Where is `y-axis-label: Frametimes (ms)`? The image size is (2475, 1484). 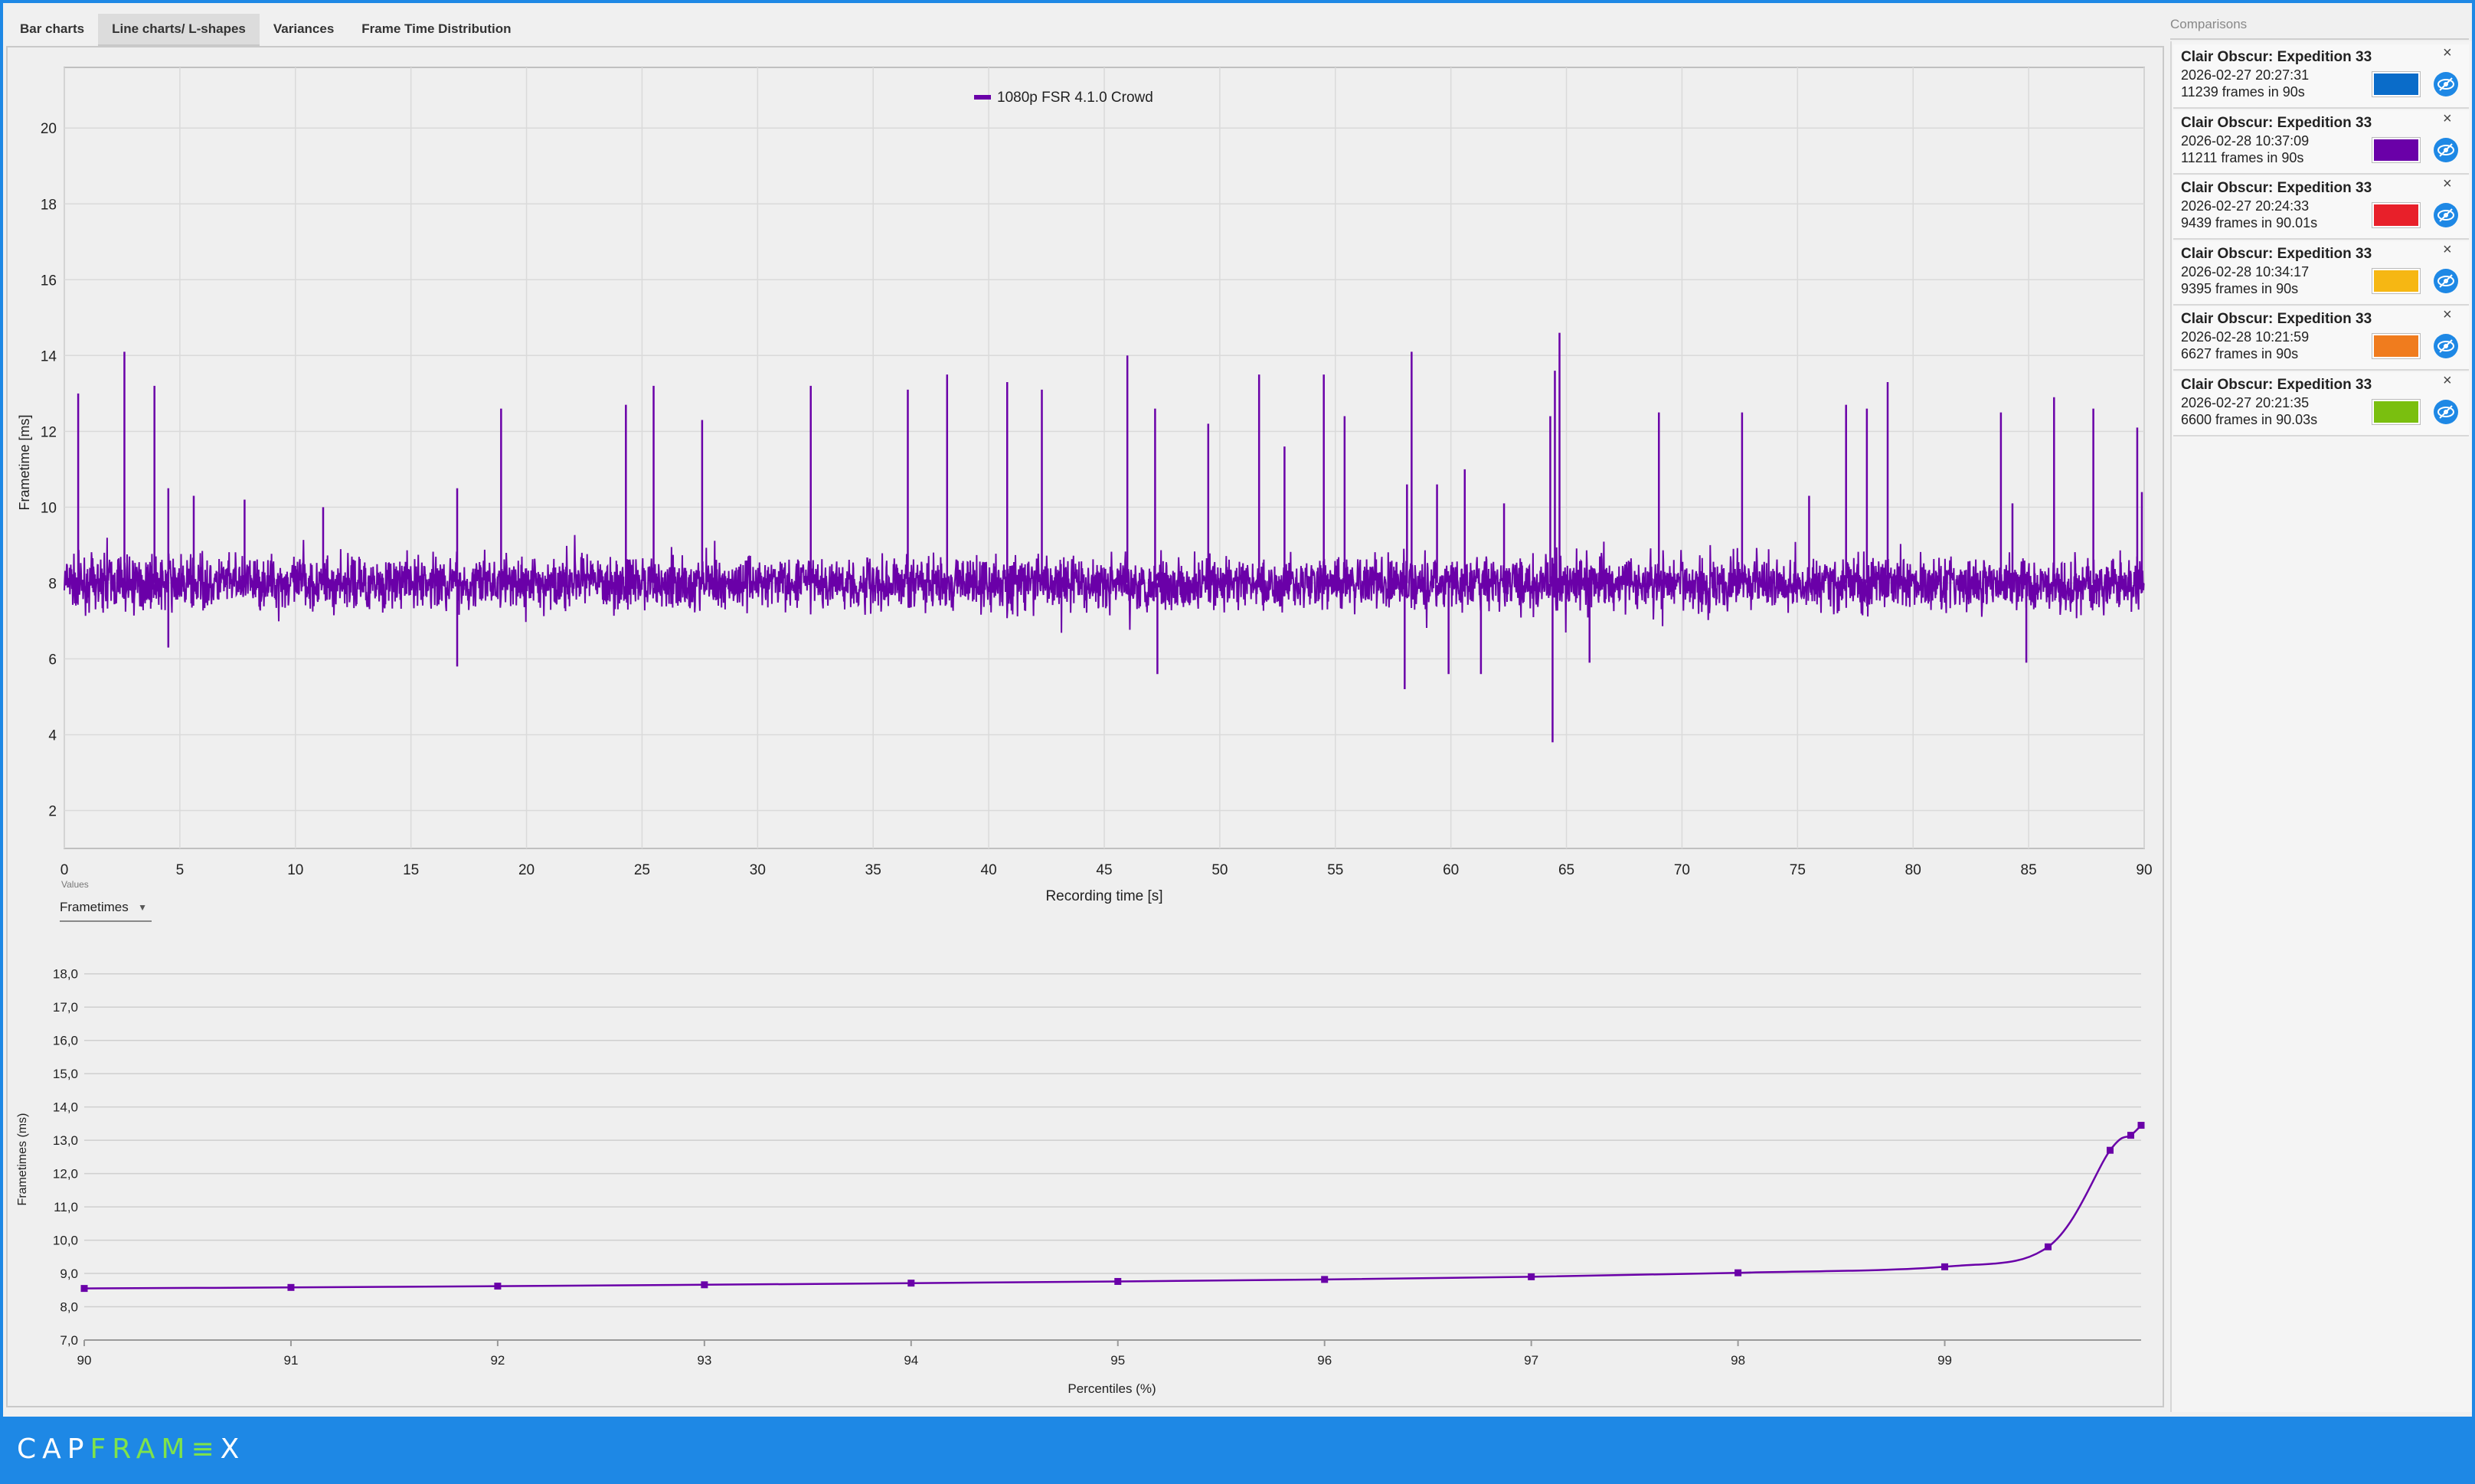 y-axis-label: Frametimes (ms) is located at coordinates (23, 1159).